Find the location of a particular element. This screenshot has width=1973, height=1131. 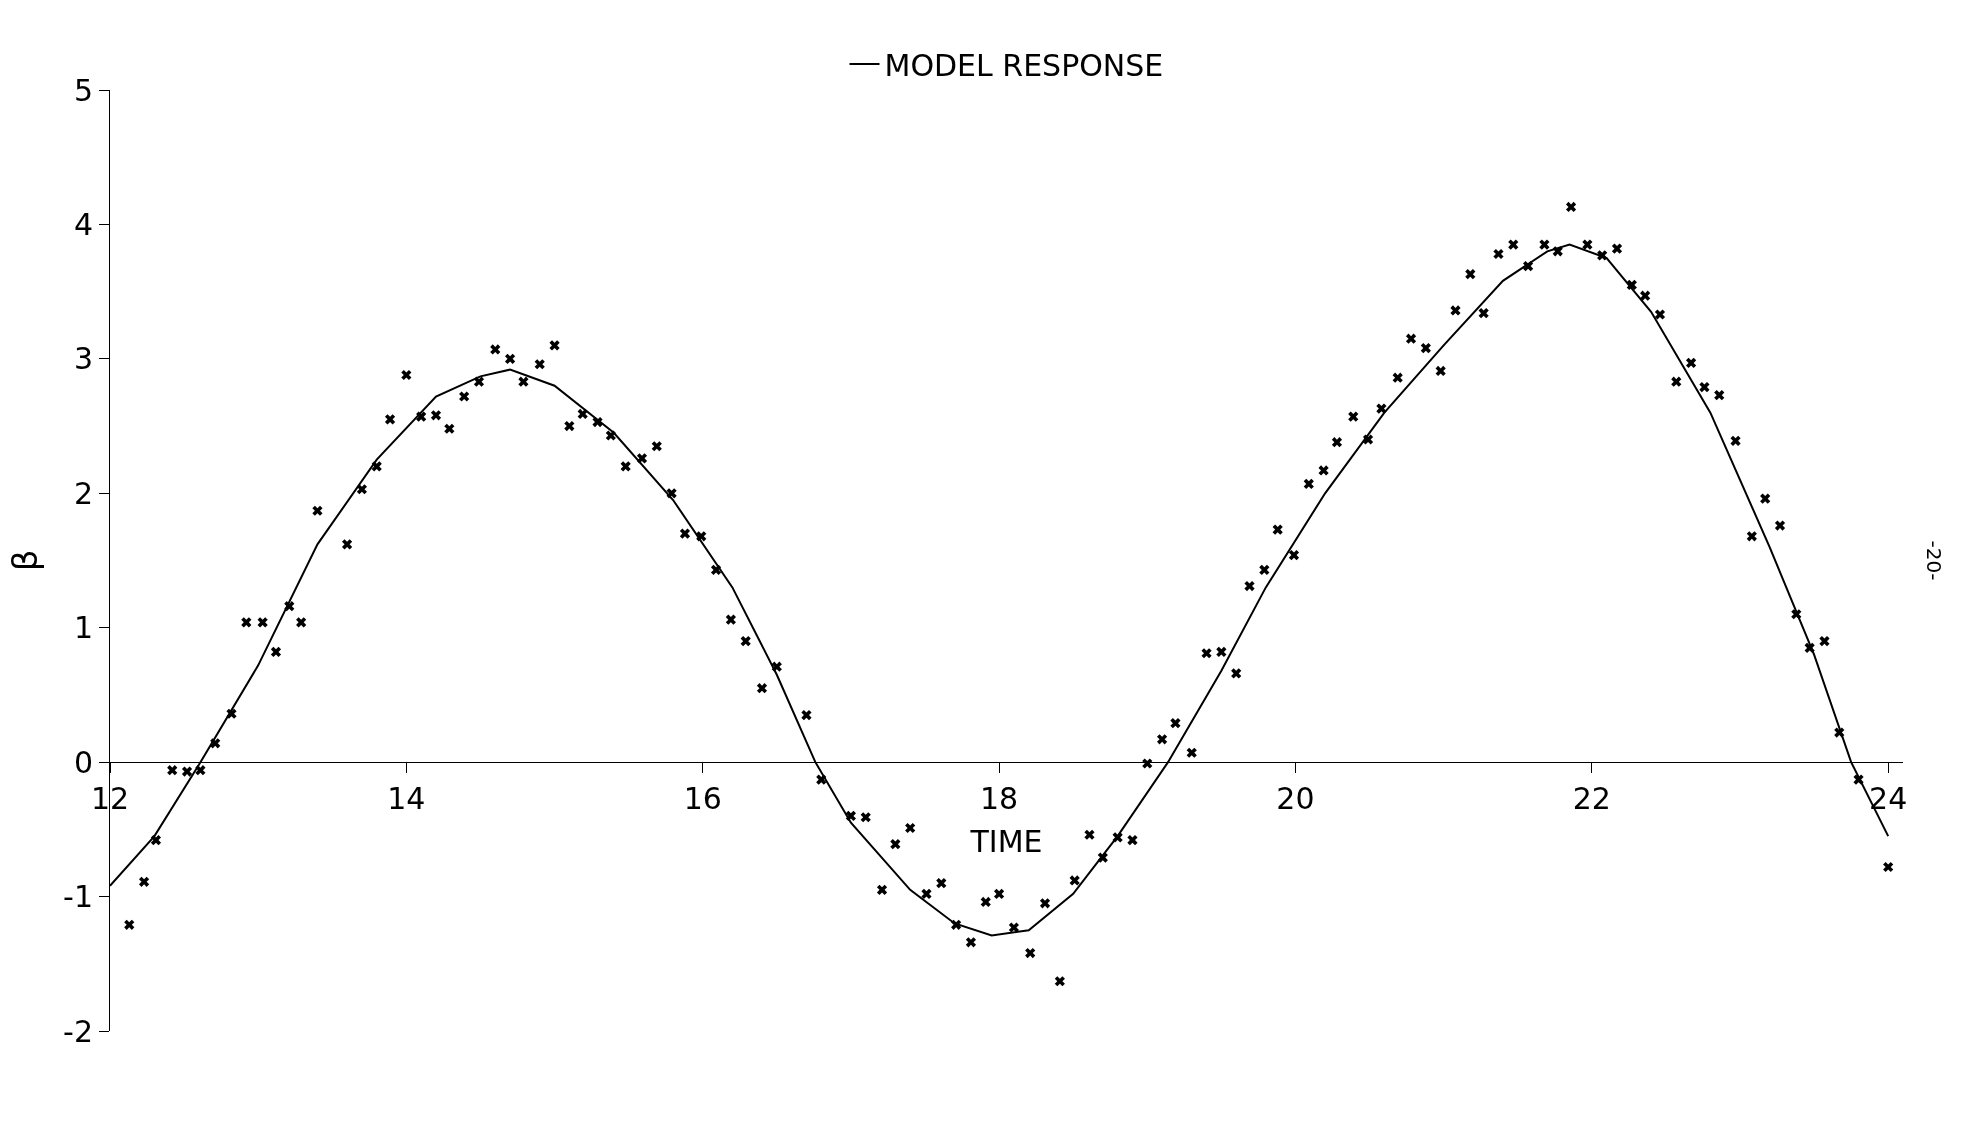

x-tick-label: 18 is located at coordinates (999, 799).